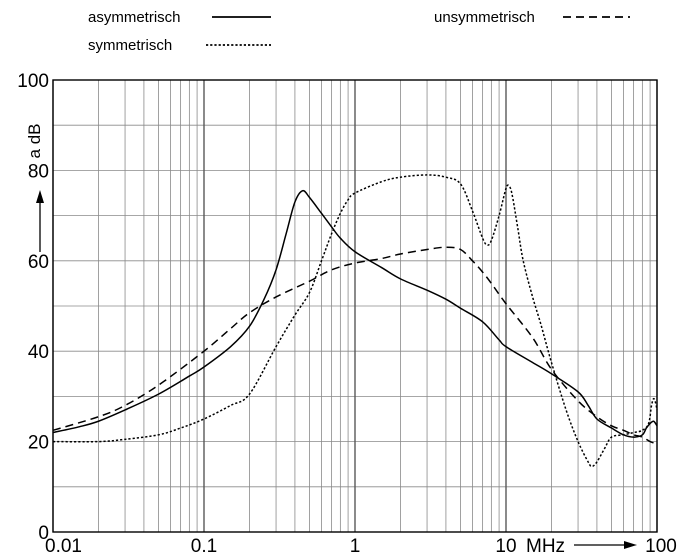 Image resolution: width=685 pixels, height=554 pixels. I want to click on y-axis-arrow-icon, so click(40, 221).